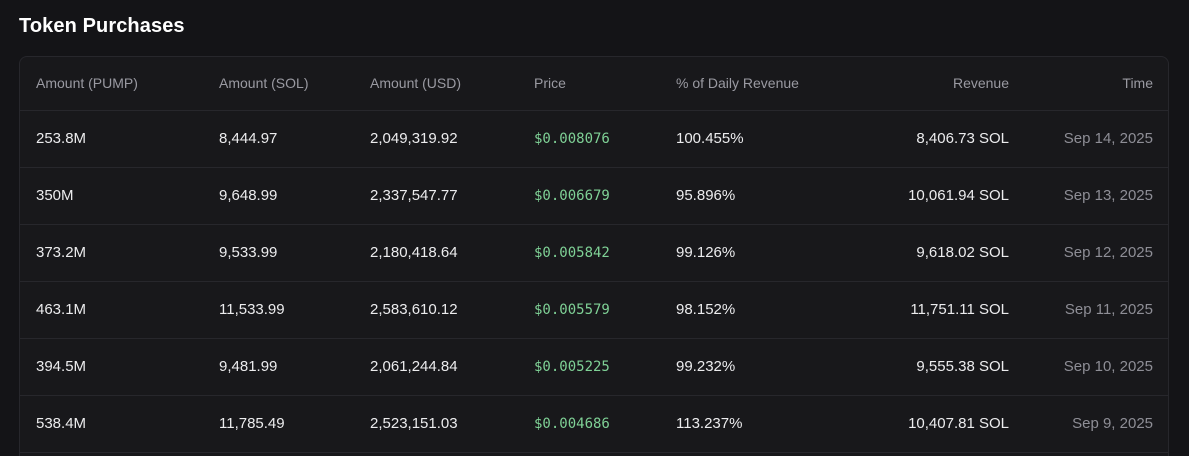 This screenshot has width=1189, height=456. Describe the element at coordinates (925, 253) in the screenshot. I see `cell-revenue: 9,618.02 SOL` at that location.